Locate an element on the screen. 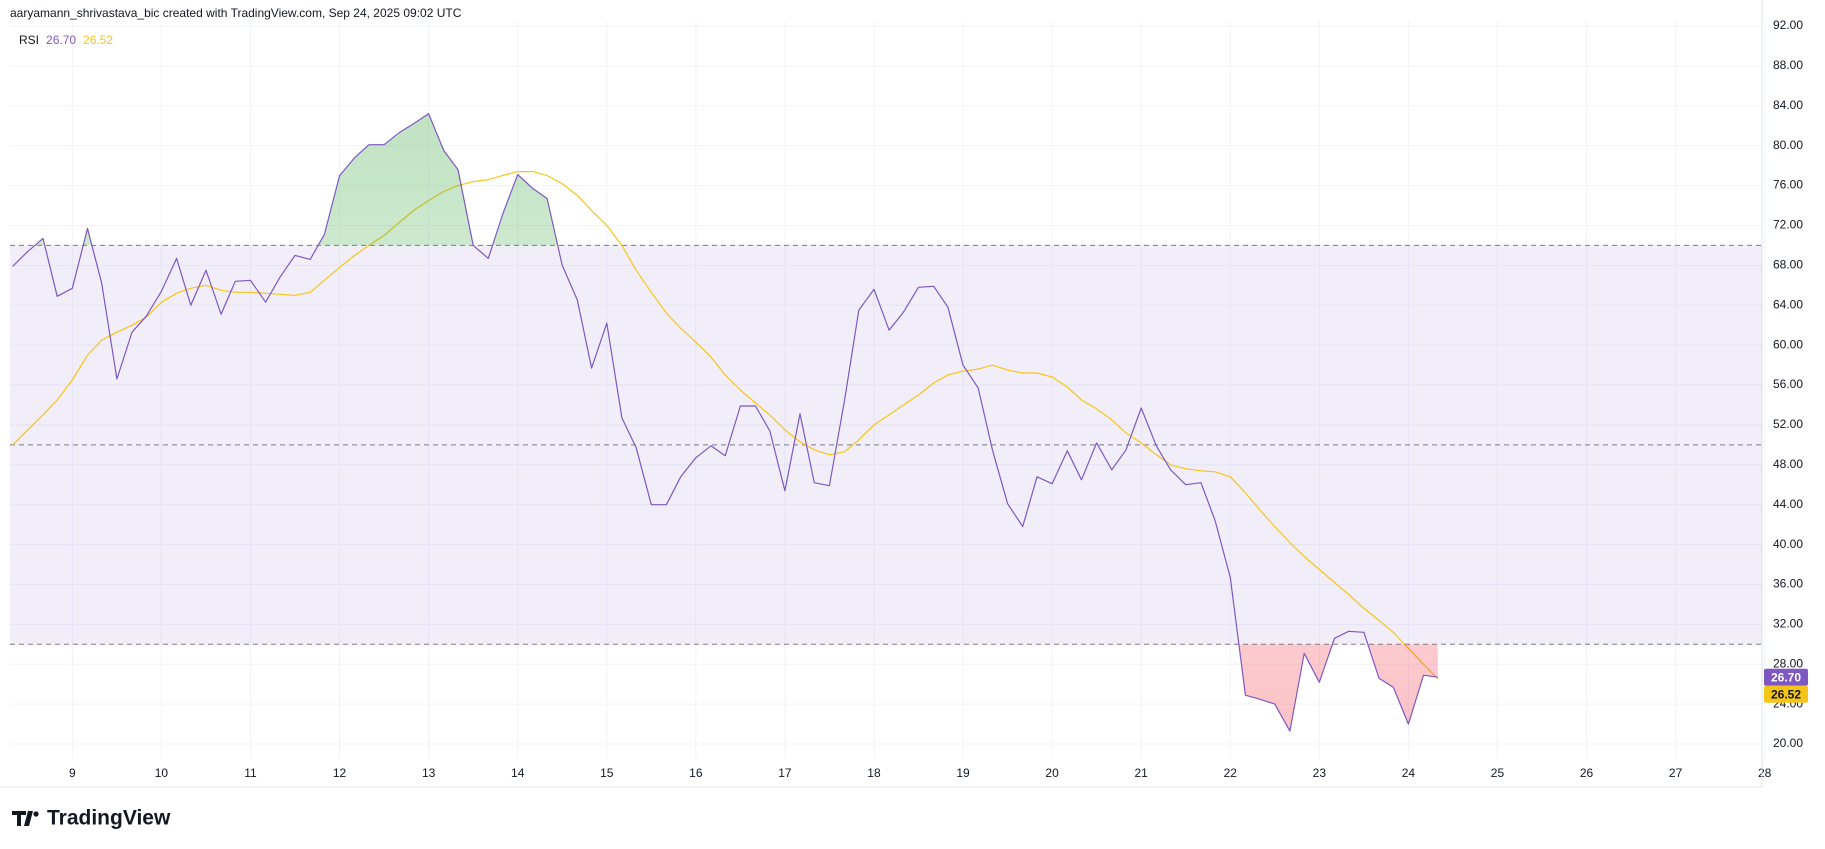 The width and height of the screenshot is (1825, 849). logo: TradingView is located at coordinates (91, 818).